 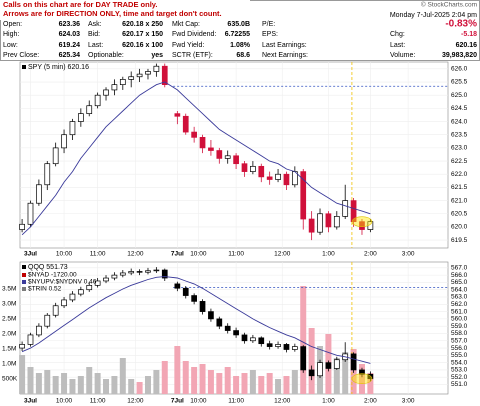 I want to click on panel-title: QQQ 551.73, so click(x=48, y=267).